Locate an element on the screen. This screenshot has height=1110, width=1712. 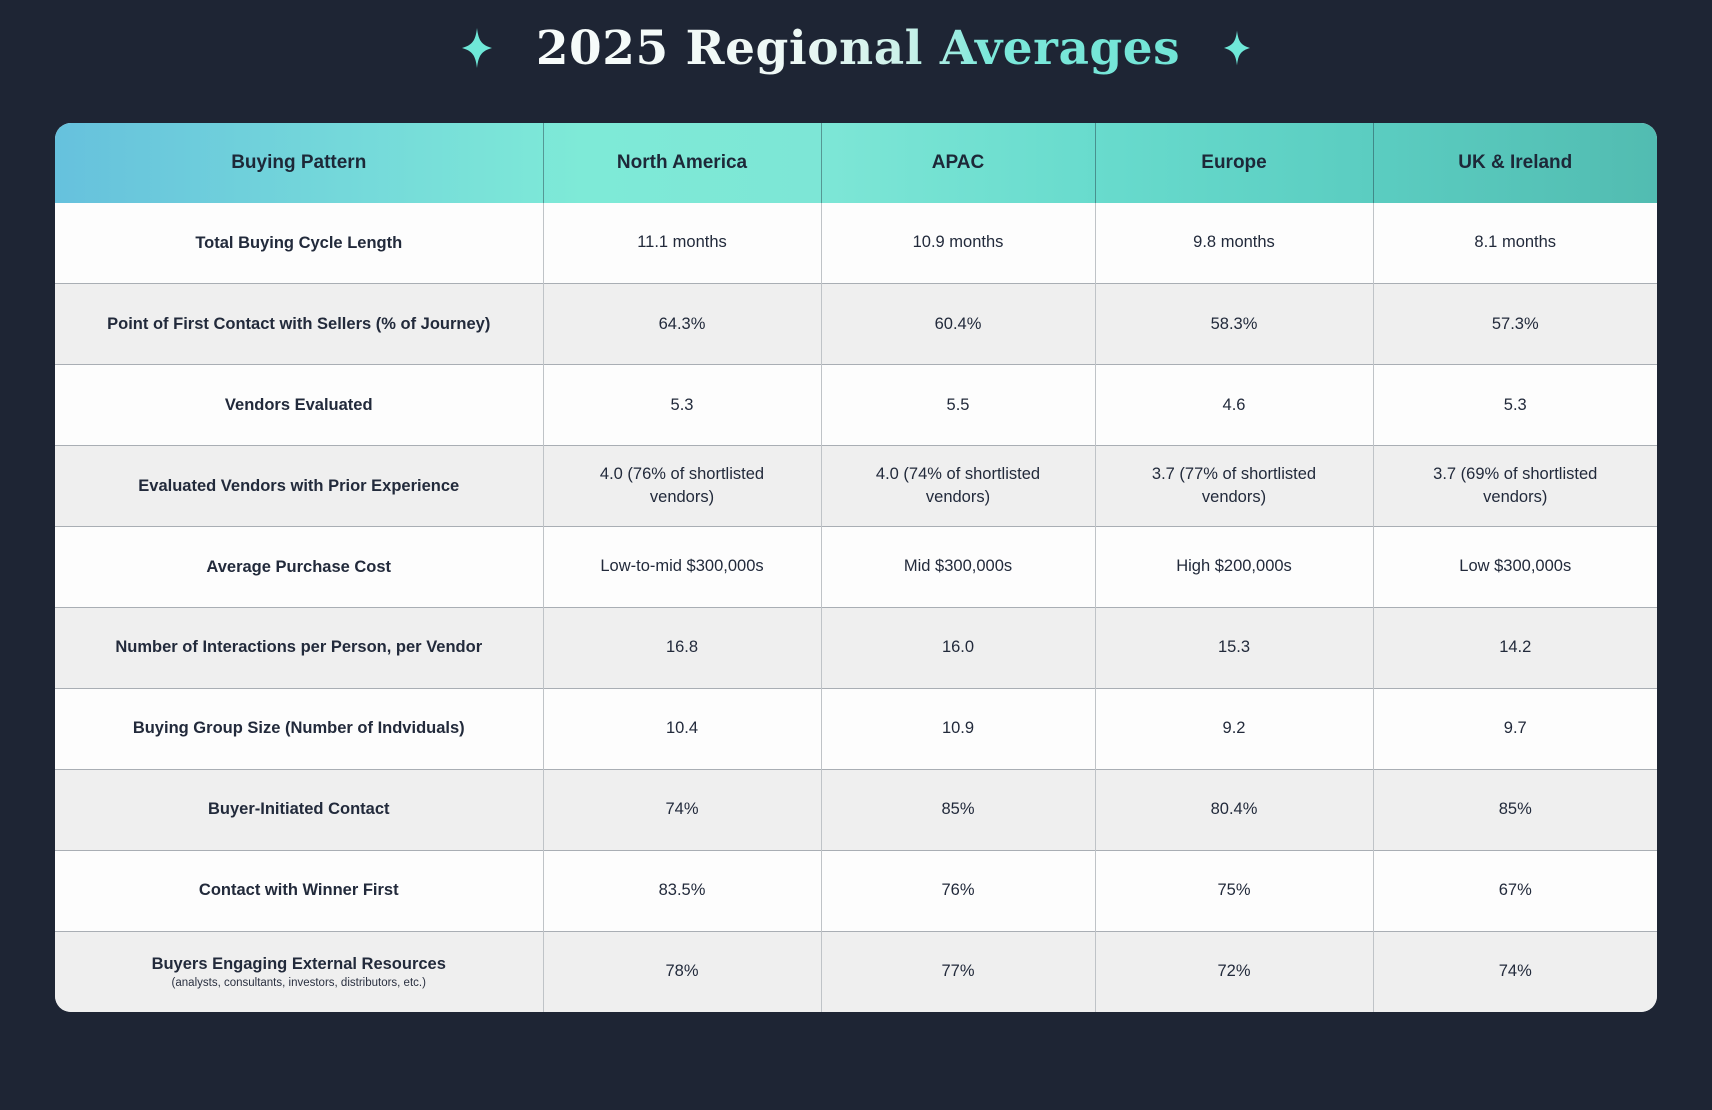
table-cell: Low-to-mid $300,000s is located at coordinates (681, 567).